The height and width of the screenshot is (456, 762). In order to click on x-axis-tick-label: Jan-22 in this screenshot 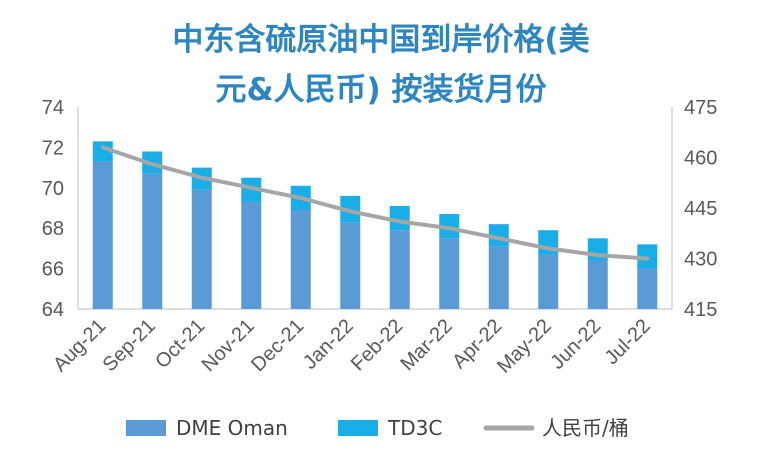, I will do `click(328, 344)`.